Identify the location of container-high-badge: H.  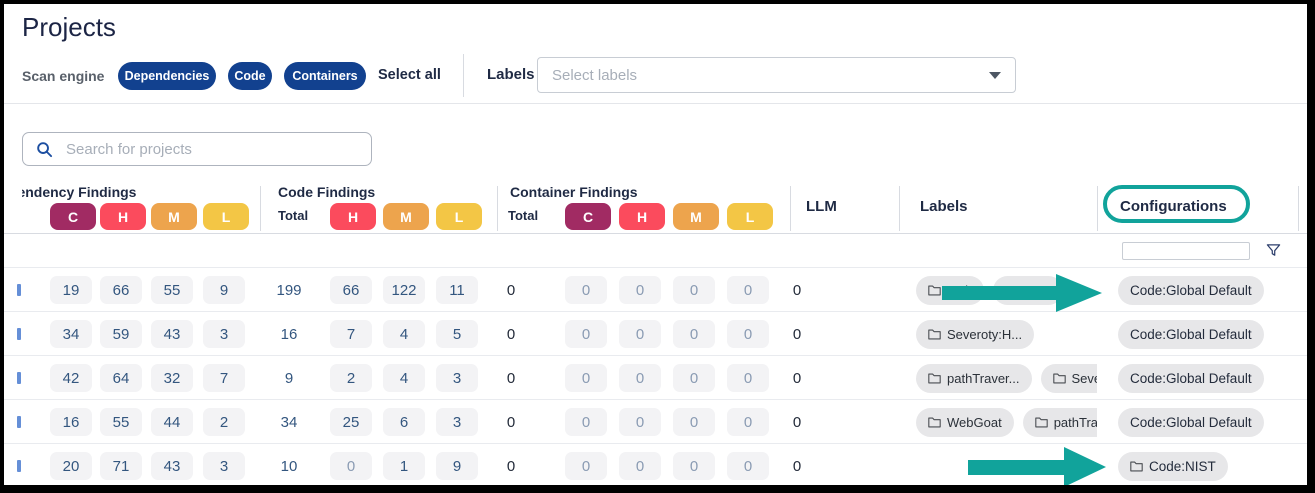
(642, 216).